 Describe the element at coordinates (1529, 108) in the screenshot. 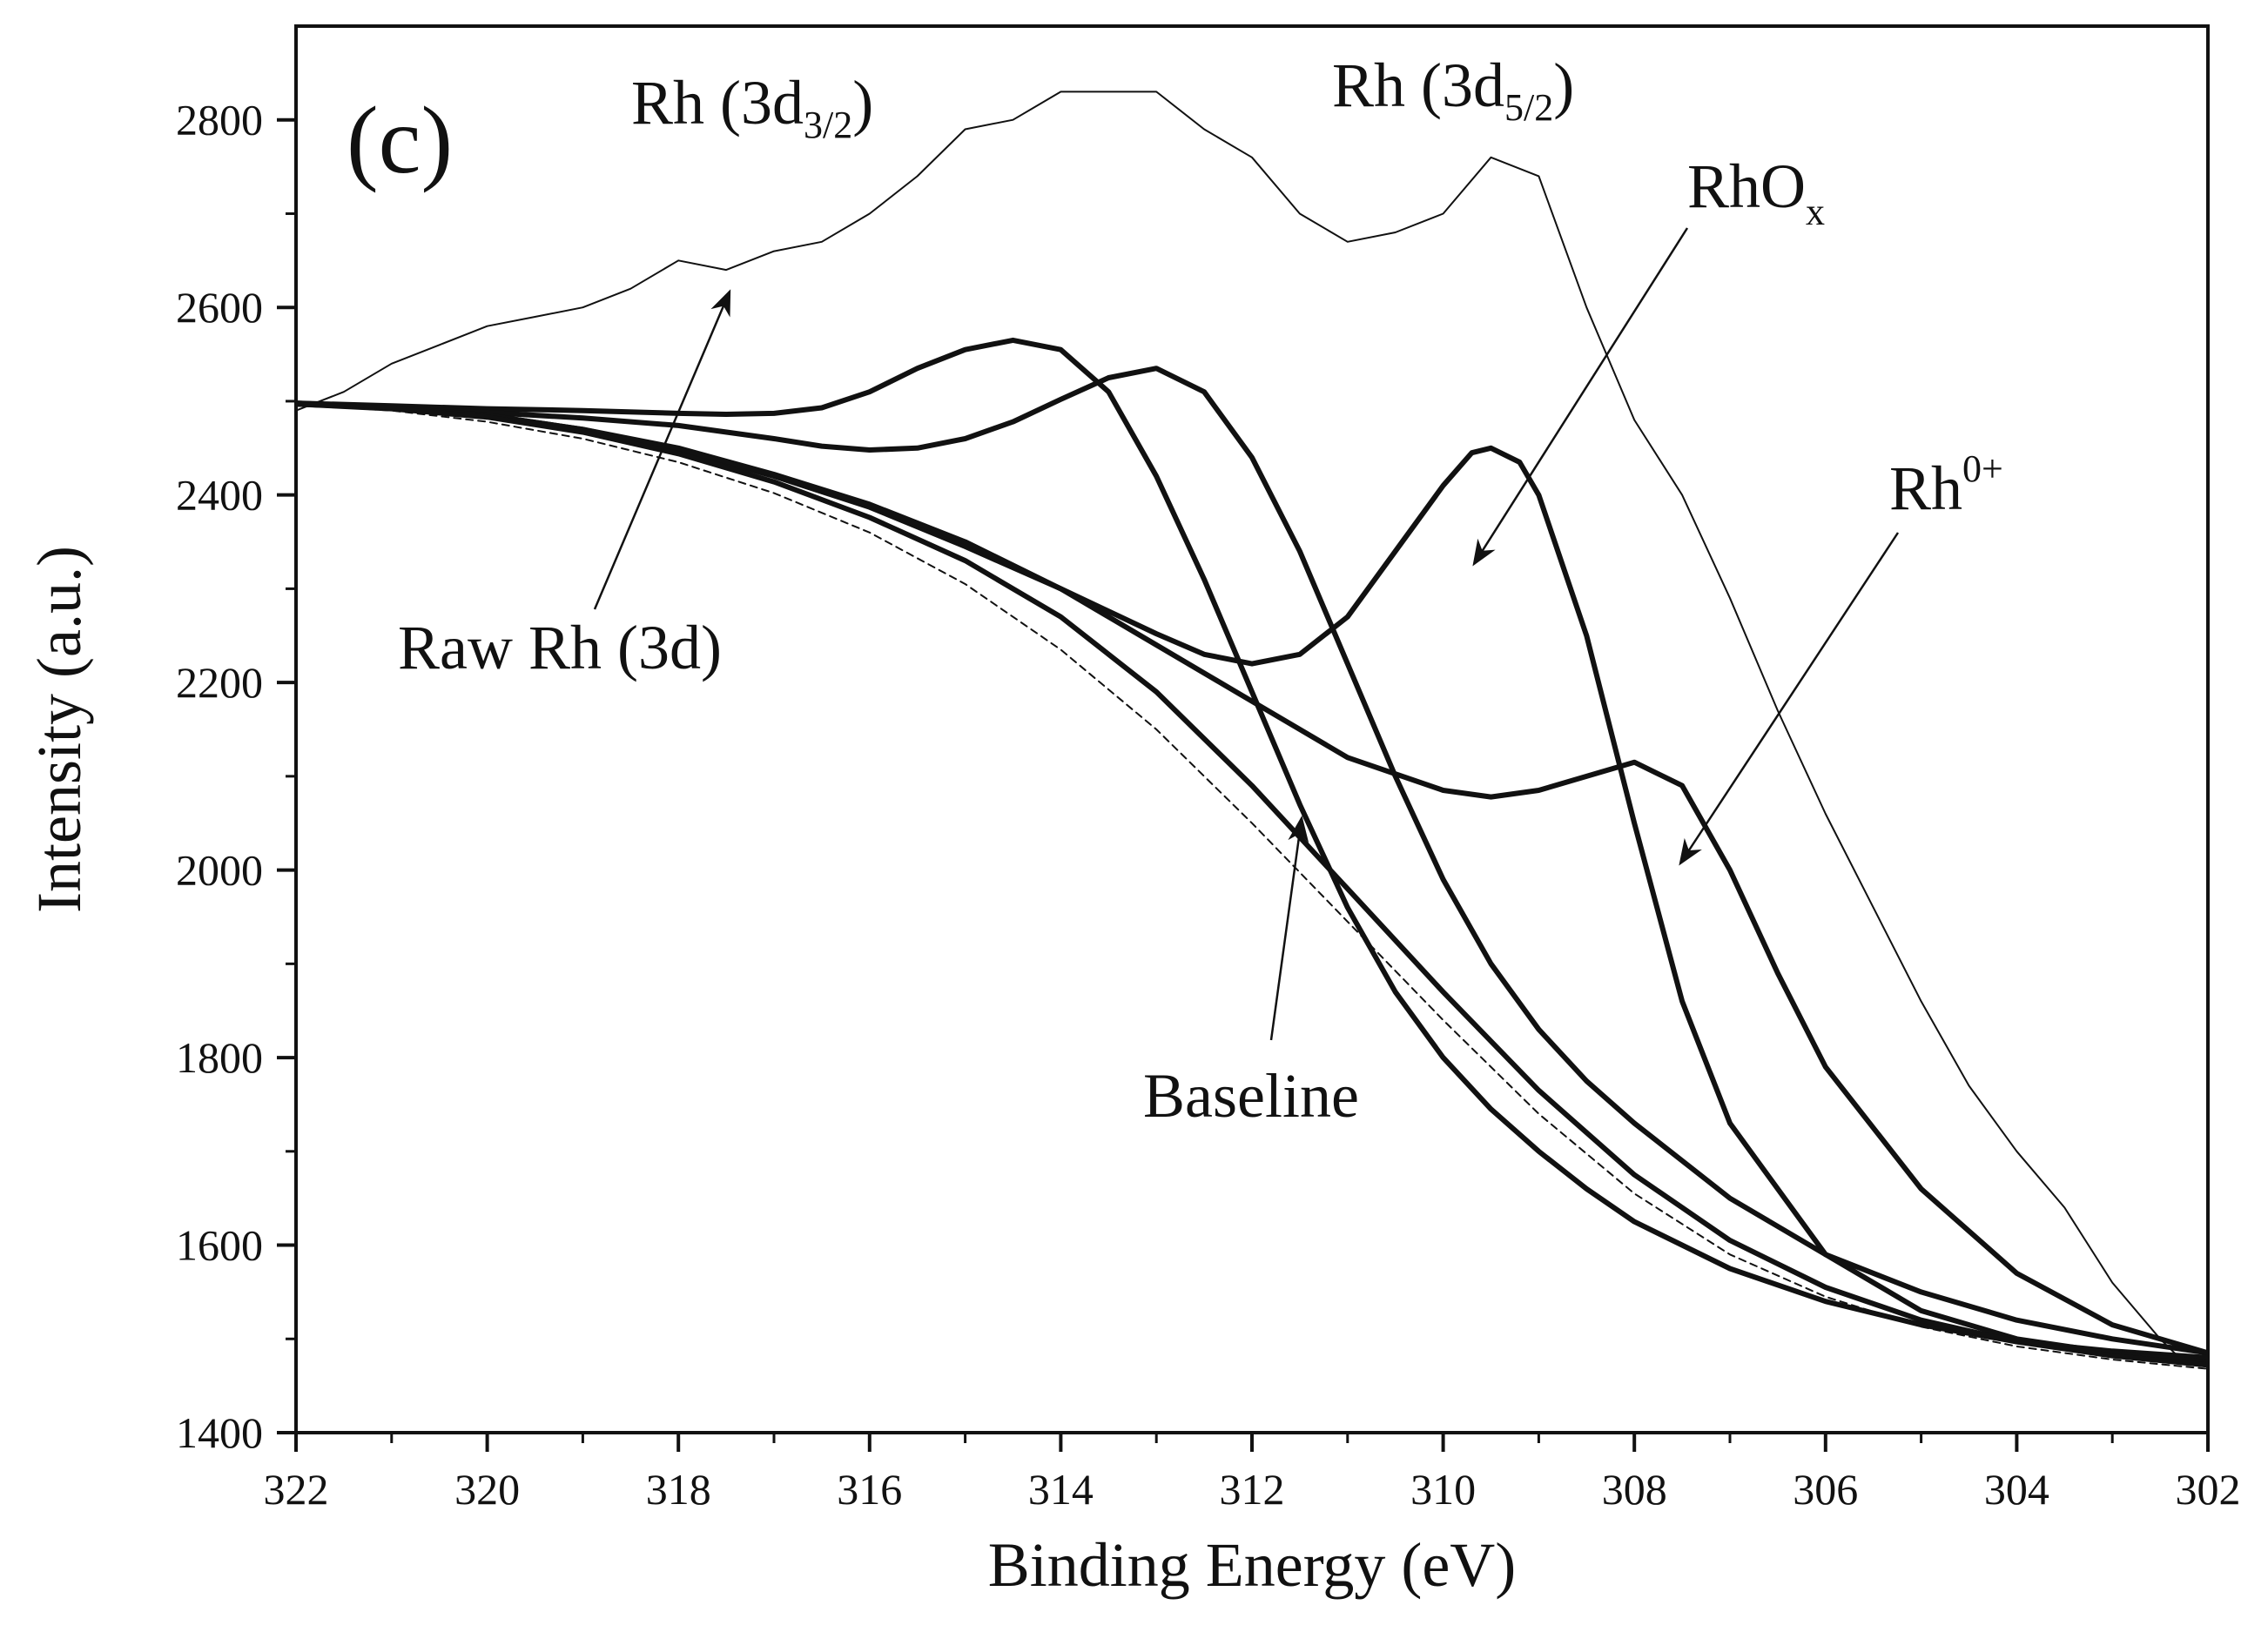

I see `annotation-rh-3d52-sub: 5/2` at that location.